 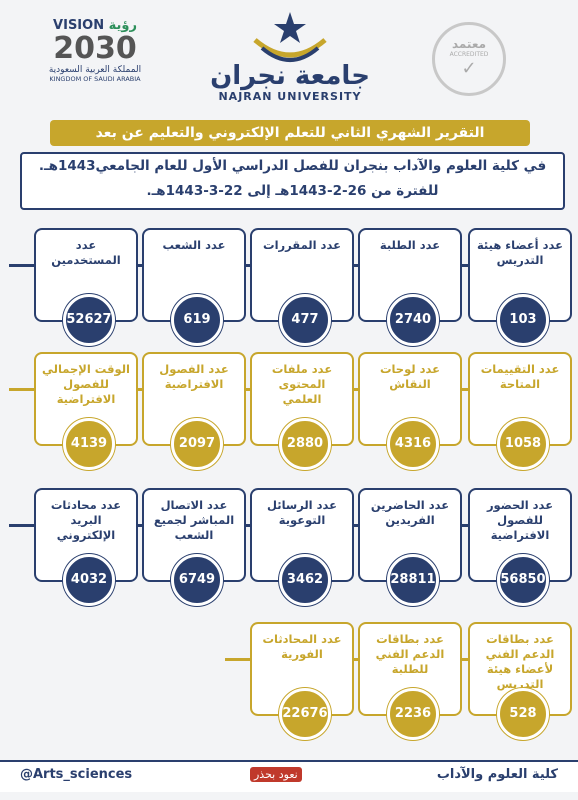 I want to click on stat-value: 2880, so click(x=305, y=444).